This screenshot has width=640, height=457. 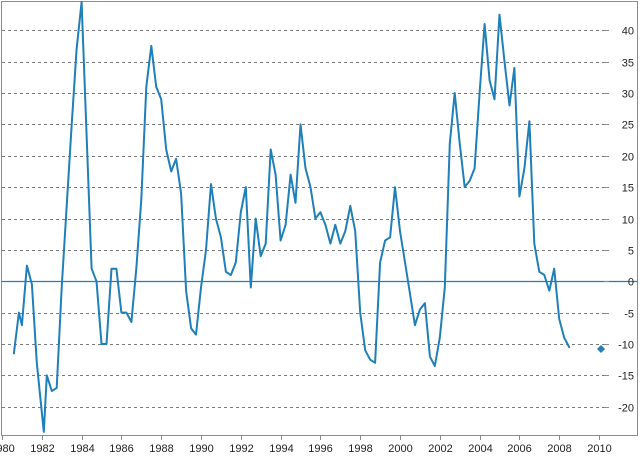 I want to click on y-tick-label: 20, so click(x=628, y=158).